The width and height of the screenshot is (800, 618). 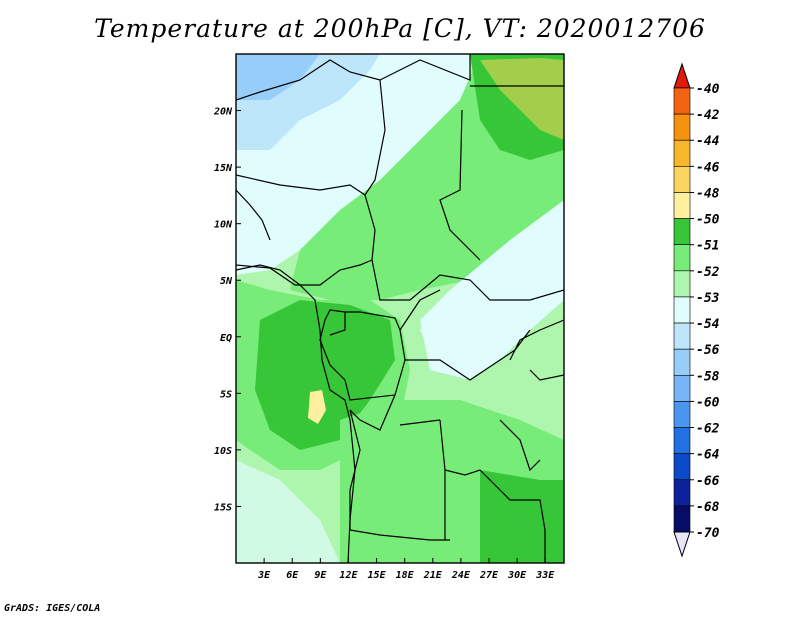 What do you see at coordinates (223, 168) in the screenshot?
I see `lat-tick-label: 15N` at bounding box center [223, 168].